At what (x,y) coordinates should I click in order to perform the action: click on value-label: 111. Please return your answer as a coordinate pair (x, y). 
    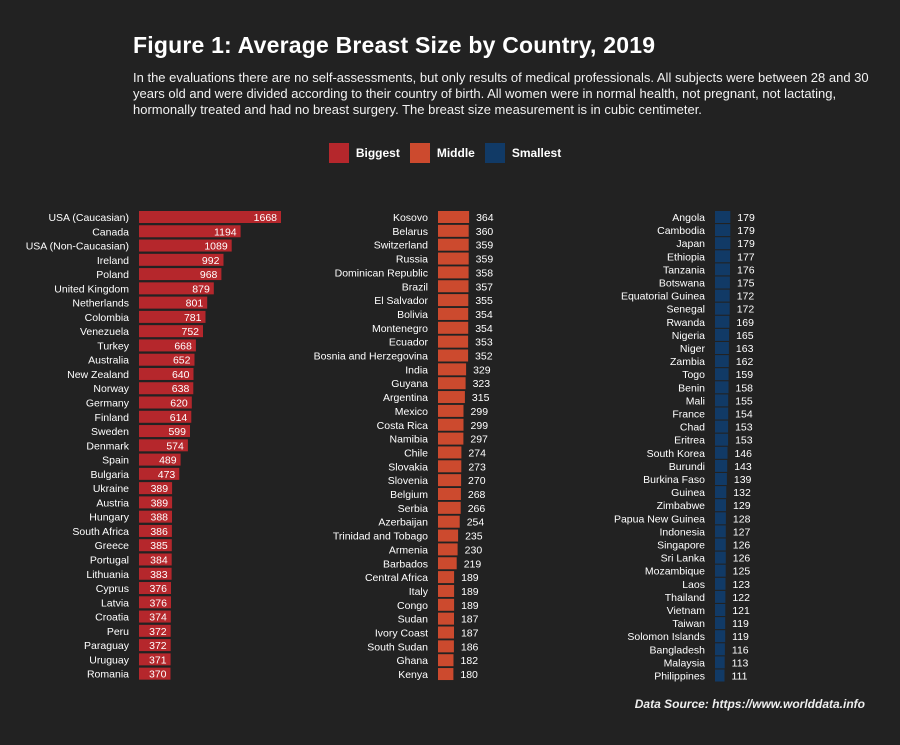
    Looking at the image, I should click on (739, 677).